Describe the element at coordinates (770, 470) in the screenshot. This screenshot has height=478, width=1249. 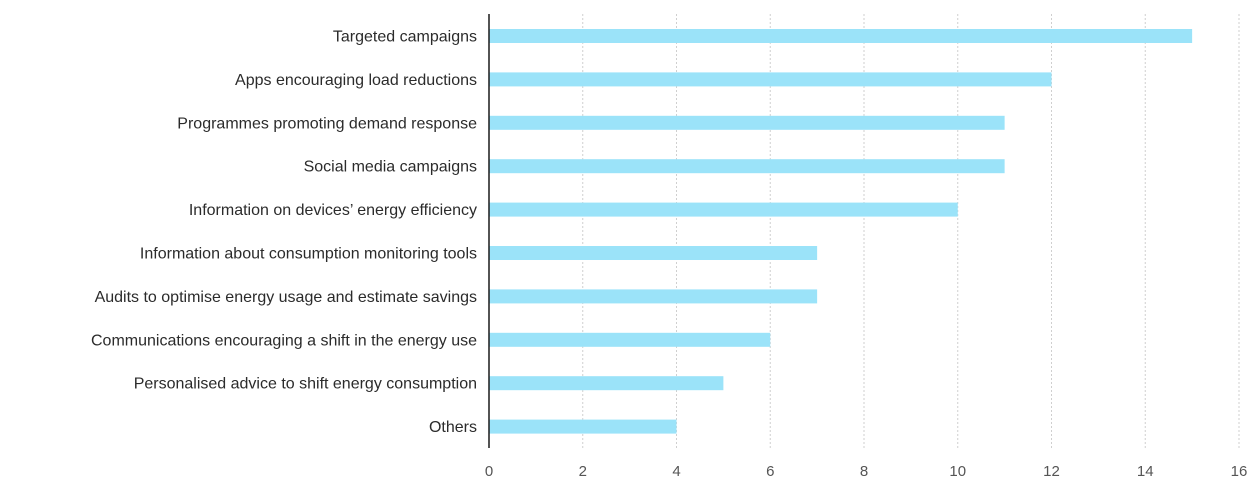
I see `x-tick-label: 6` at that location.